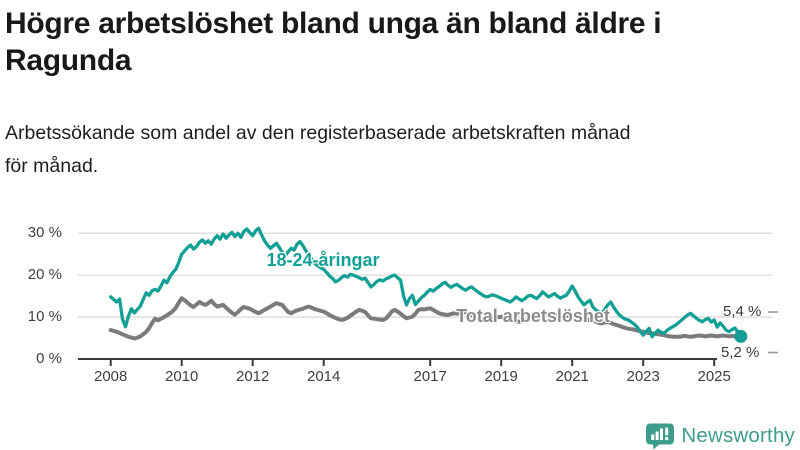 The height and width of the screenshot is (450, 800). What do you see at coordinates (742, 311) in the screenshot?
I see `end-value-label-young: 5,4 %` at bounding box center [742, 311].